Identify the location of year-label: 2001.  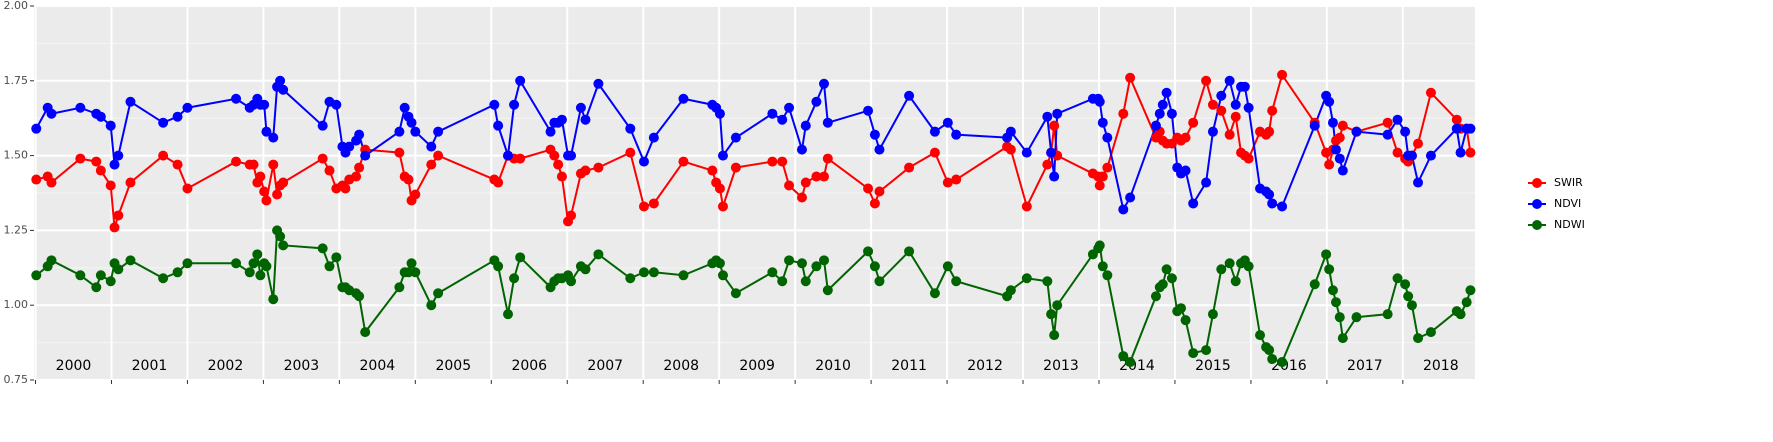
(150, 366).